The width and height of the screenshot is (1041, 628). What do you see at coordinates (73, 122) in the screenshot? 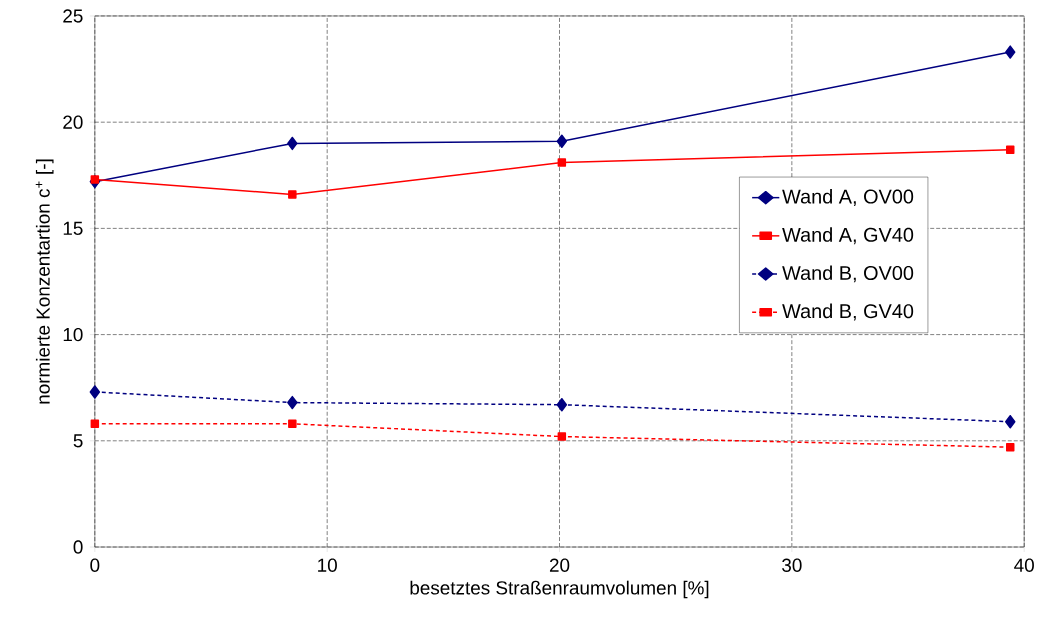
I see `y-tick-label: 20` at bounding box center [73, 122].